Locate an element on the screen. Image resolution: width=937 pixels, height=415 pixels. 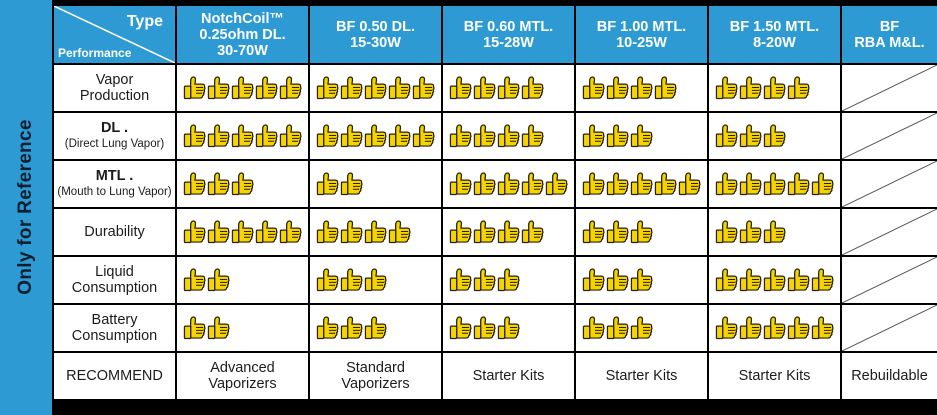
row-label-recommend: RECOMMEND is located at coordinates (114, 376).